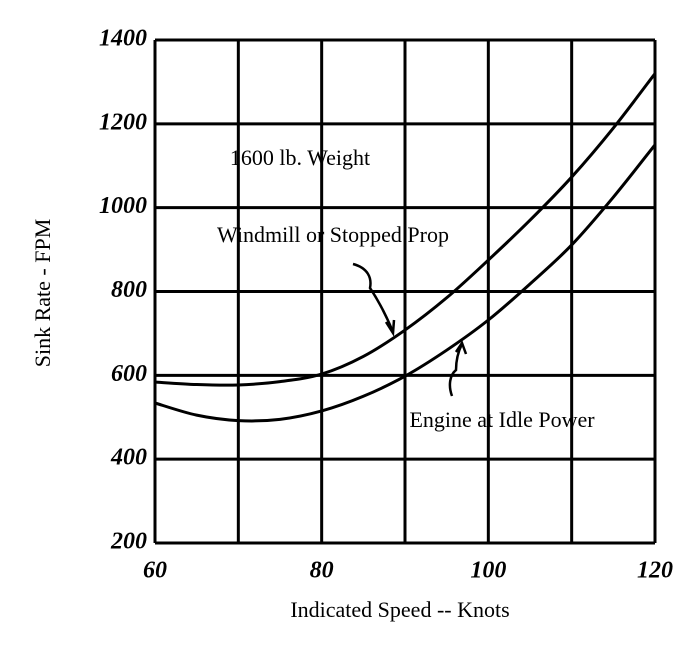 This screenshot has height=645, width=693. Describe the element at coordinates (128, 458) in the screenshot. I see `y-tick-label: 400` at that location.